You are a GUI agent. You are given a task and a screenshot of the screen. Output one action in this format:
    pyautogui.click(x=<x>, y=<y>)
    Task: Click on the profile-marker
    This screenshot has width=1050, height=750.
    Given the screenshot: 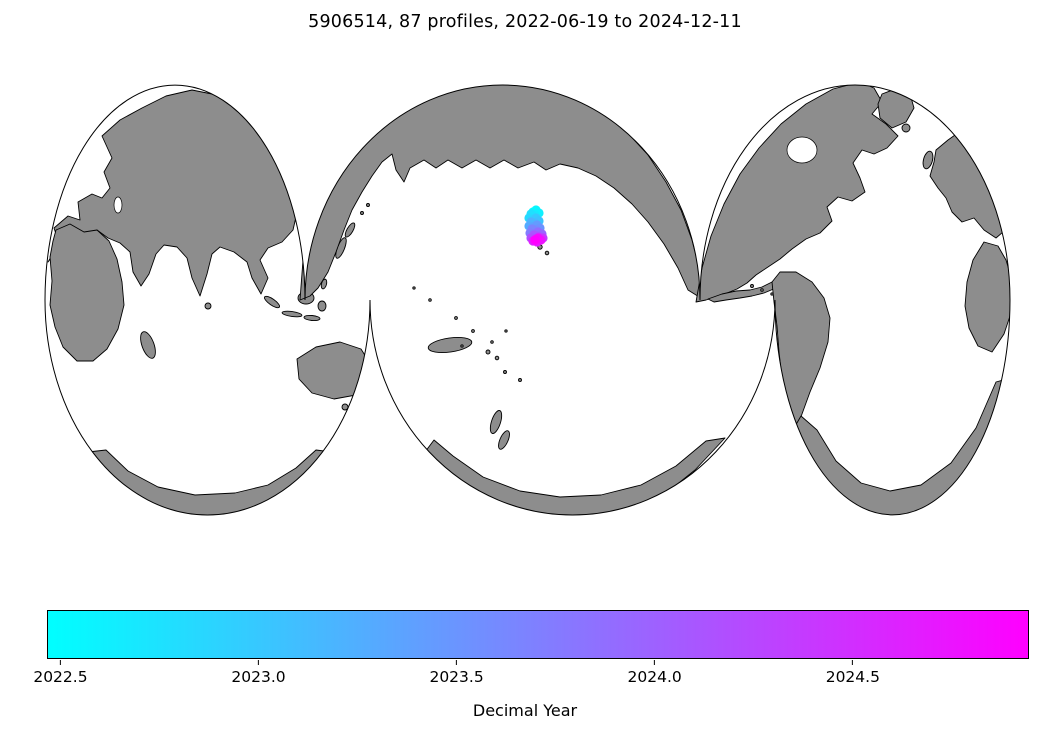 What is the action you would take?
    pyautogui.click(x=535, y=240)
    